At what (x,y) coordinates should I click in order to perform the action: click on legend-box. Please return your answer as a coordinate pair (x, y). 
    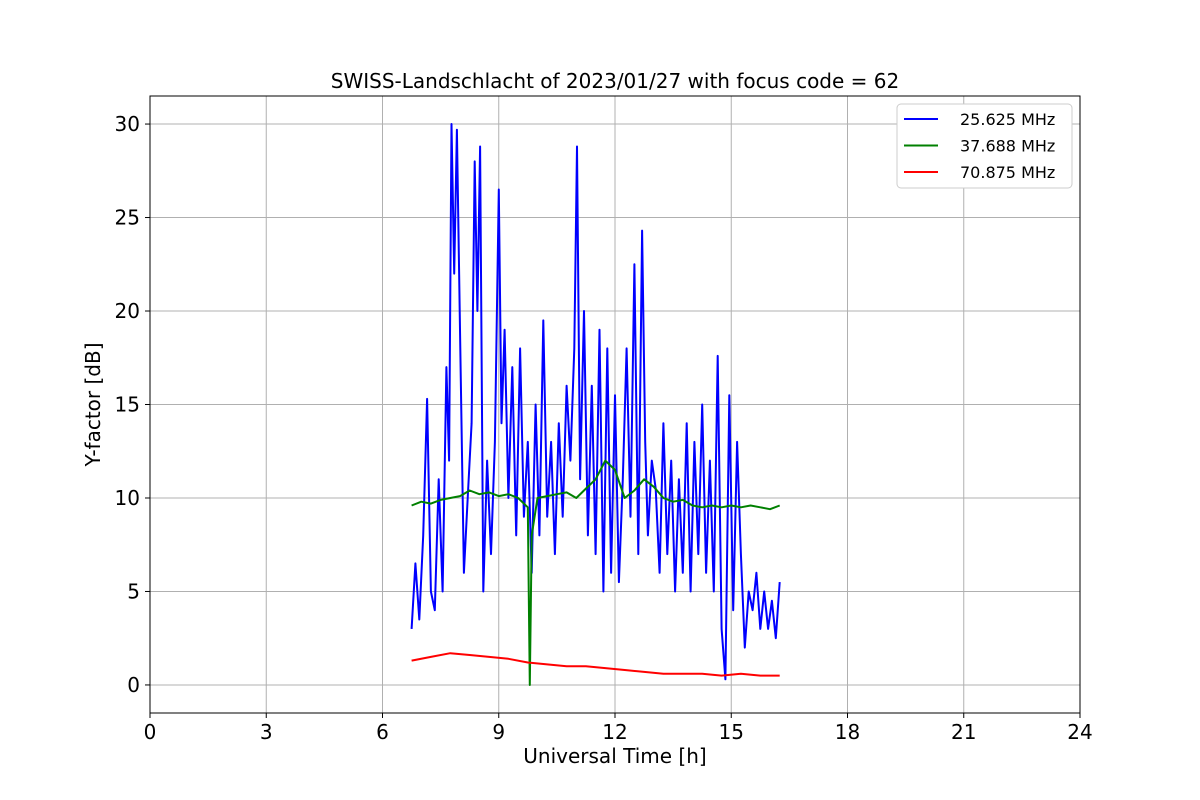
    Looking at the image, I should click on (984, 146).